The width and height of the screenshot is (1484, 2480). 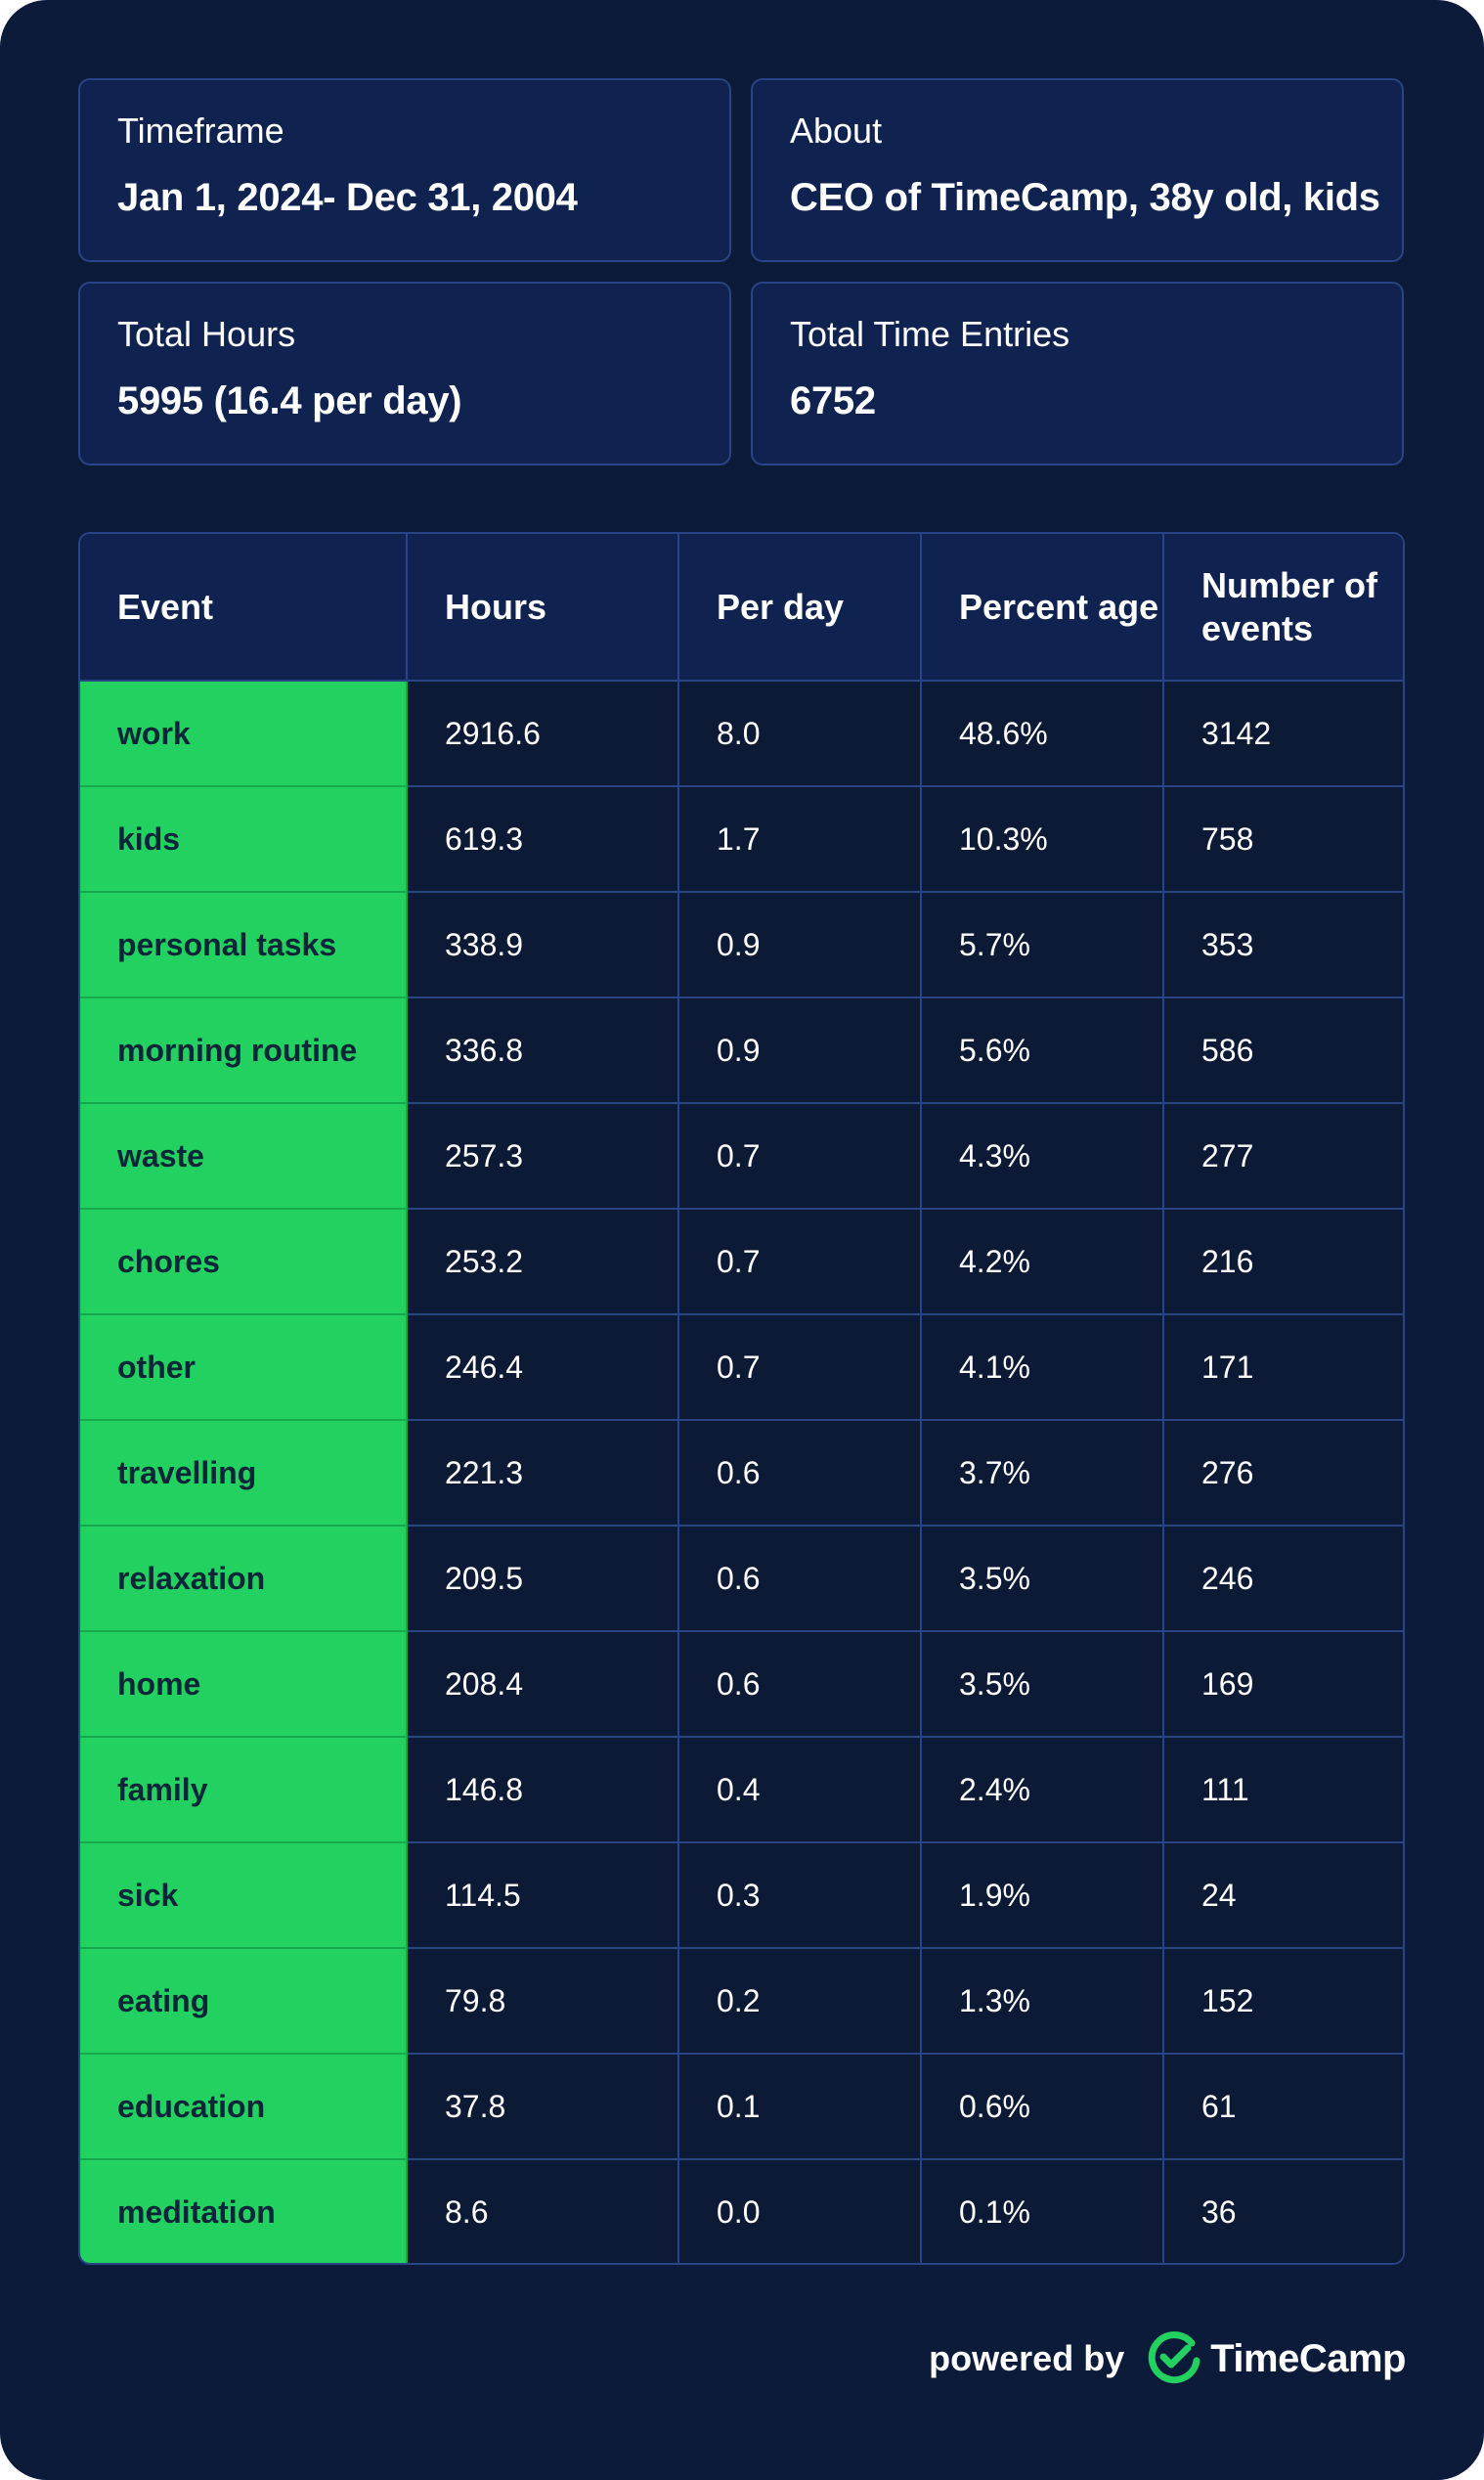 I want to click on table-row: waste 257.3 0.7 4.3% 277, so click(x=741, y=1156).